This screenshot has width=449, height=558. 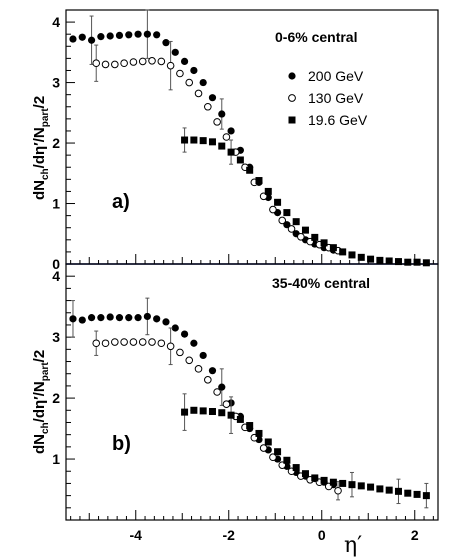 What do you see at coordinates (292, 120) in the screenshot?
I see `legend-marker-19gev` at bounding box center [292, 120].